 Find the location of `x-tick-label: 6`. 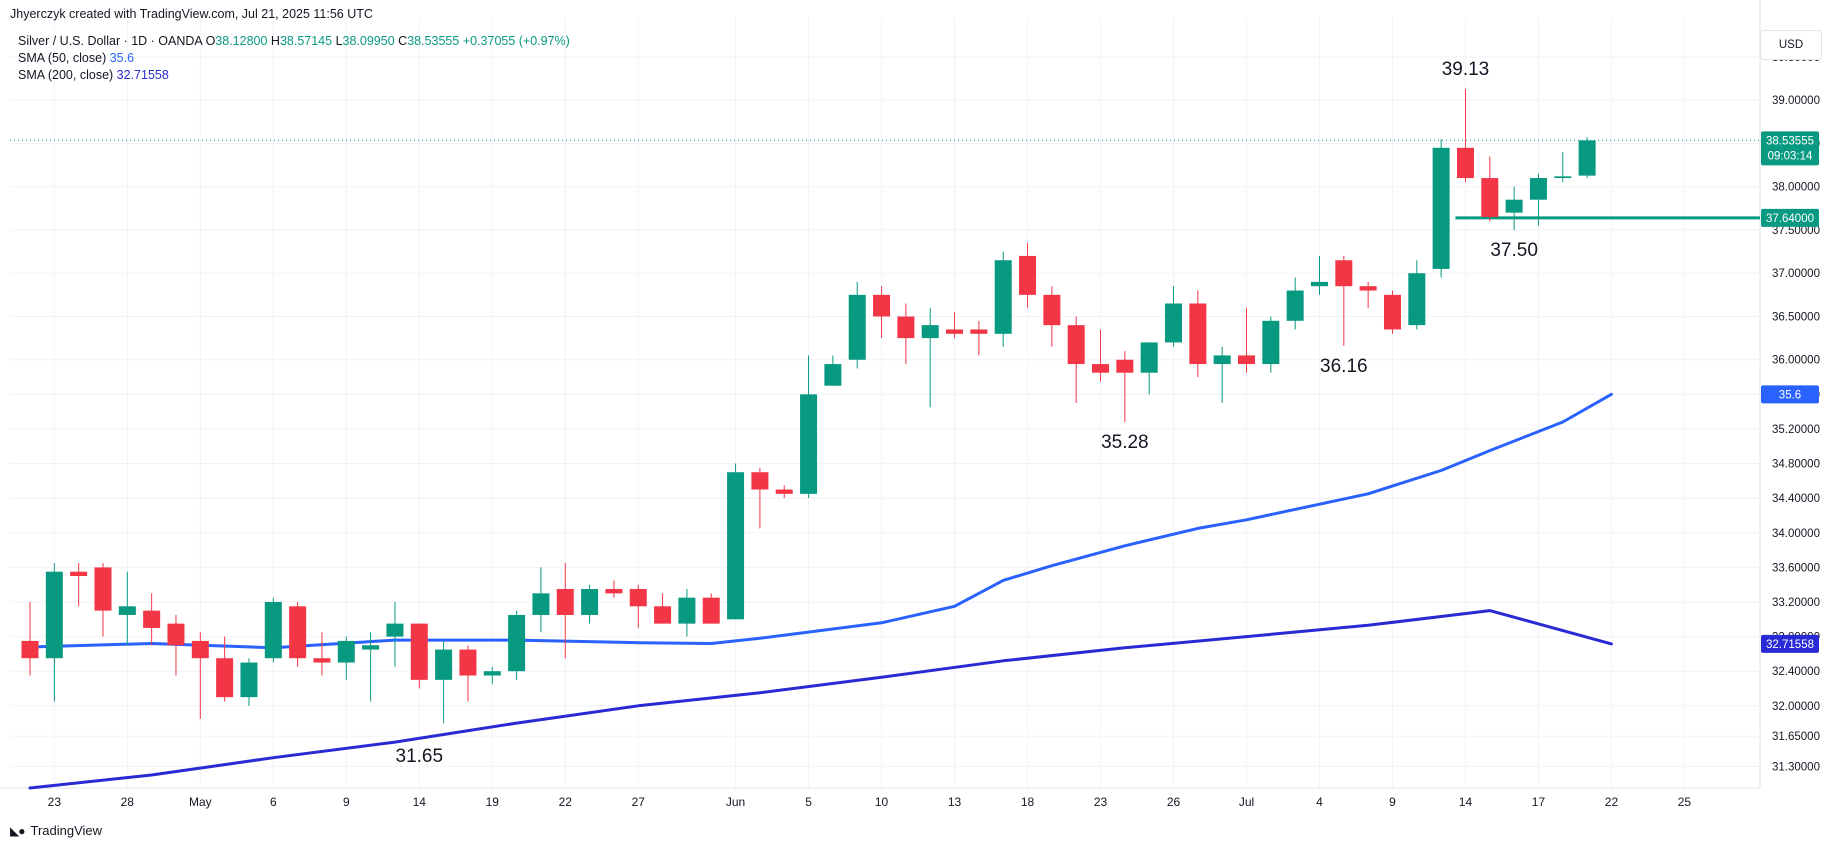

x-tick-label: 6 is located at coordinates (273, 802).